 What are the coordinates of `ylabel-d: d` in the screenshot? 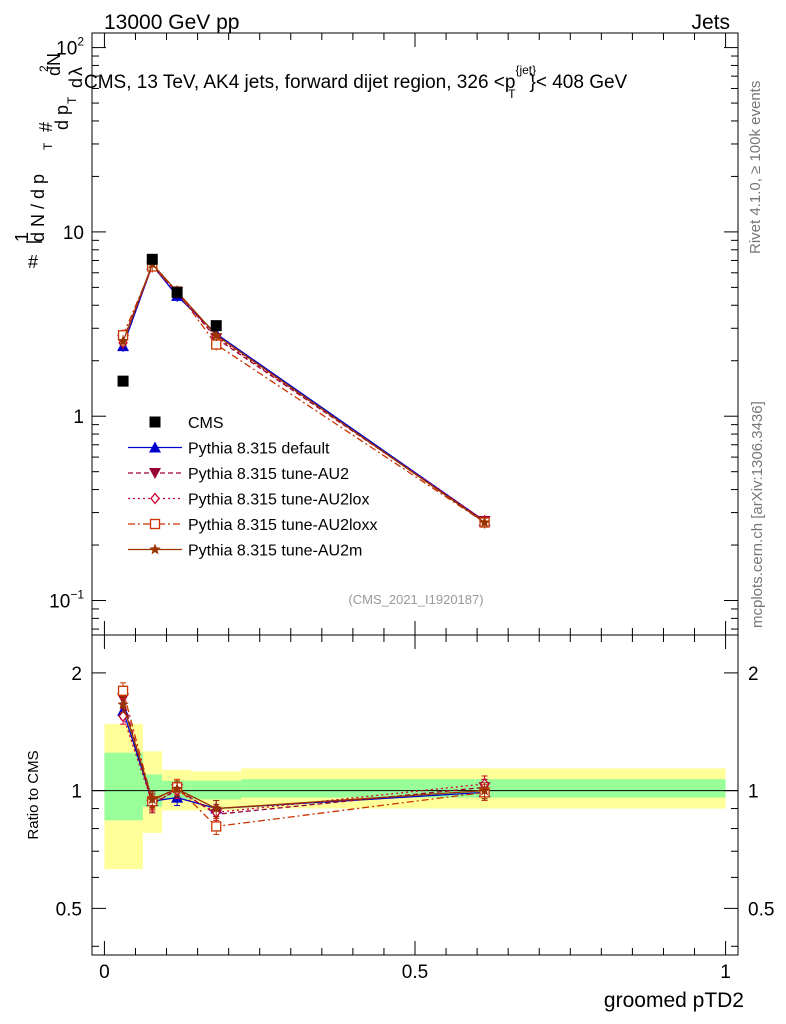 It's located at (54, 71).